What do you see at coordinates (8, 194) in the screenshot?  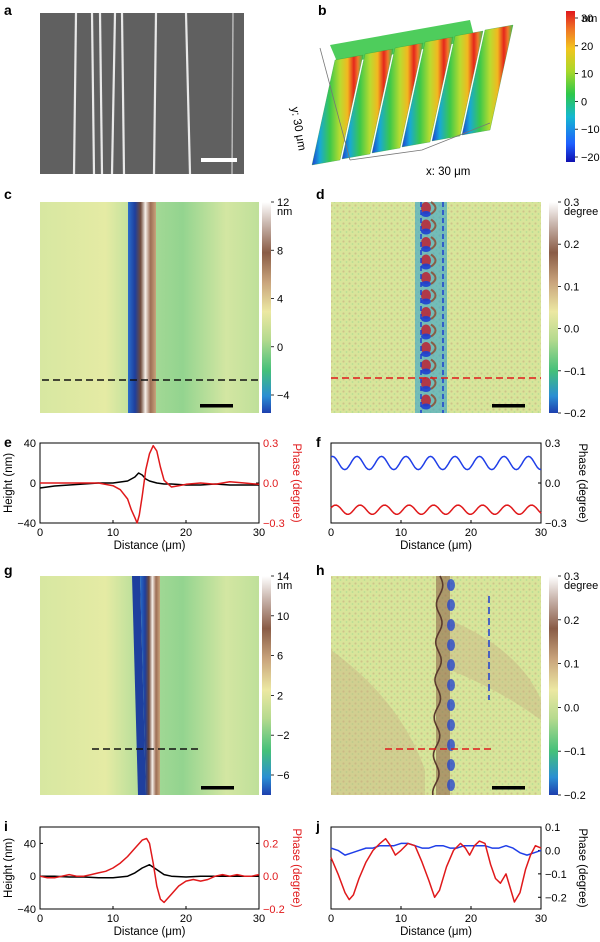 I see `panel-letter-c: c` at bounding box center [8, 194].